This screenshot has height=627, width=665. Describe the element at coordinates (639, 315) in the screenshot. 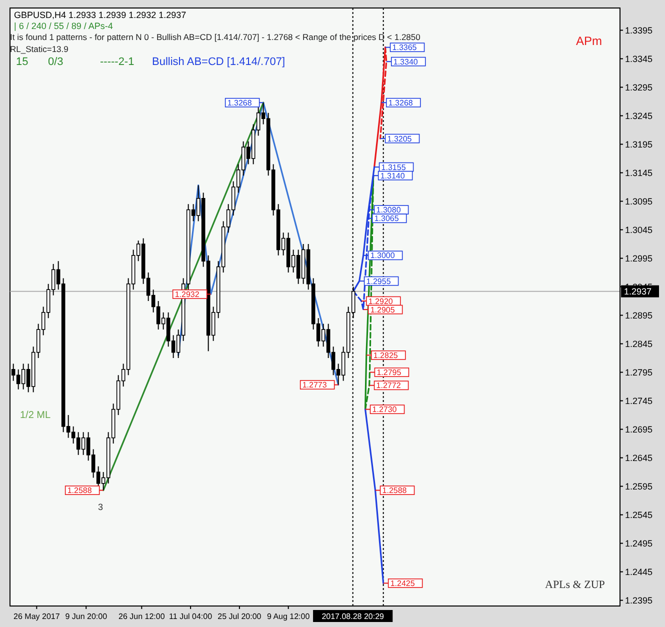

I see `y-tick-label: 1.2895` at that location.